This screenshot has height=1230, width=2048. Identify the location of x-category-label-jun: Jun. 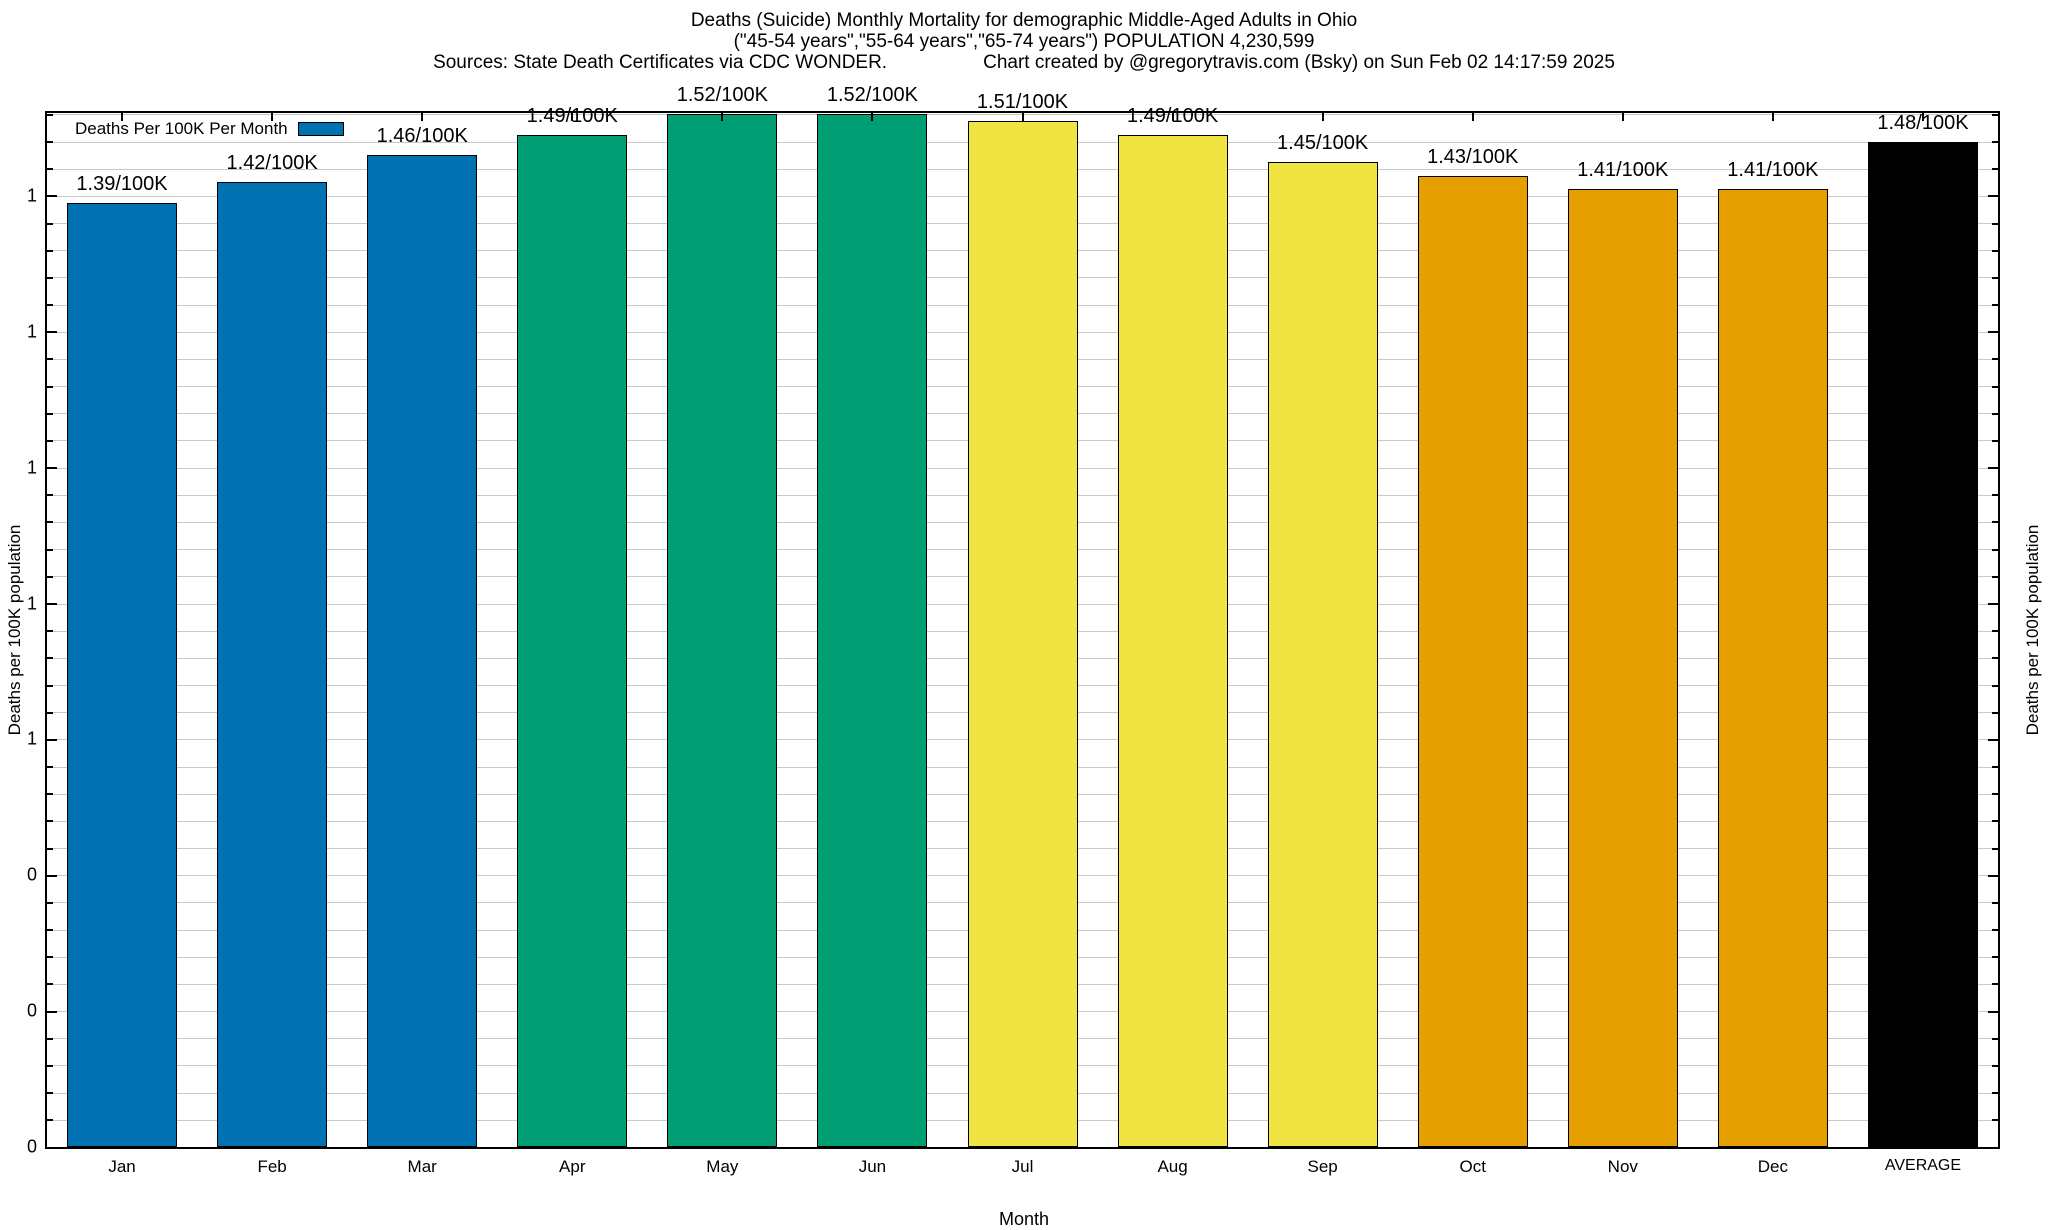
(872, 1166).